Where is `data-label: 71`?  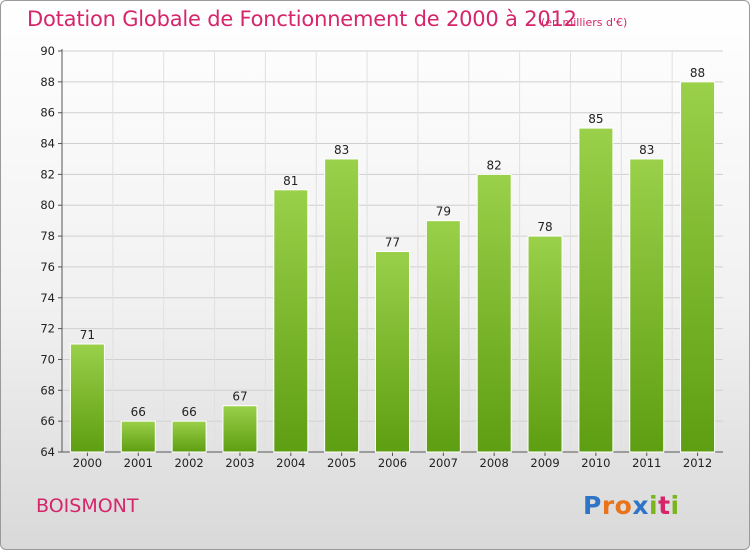 data-label: 71 is located at coordinates (87, 335).